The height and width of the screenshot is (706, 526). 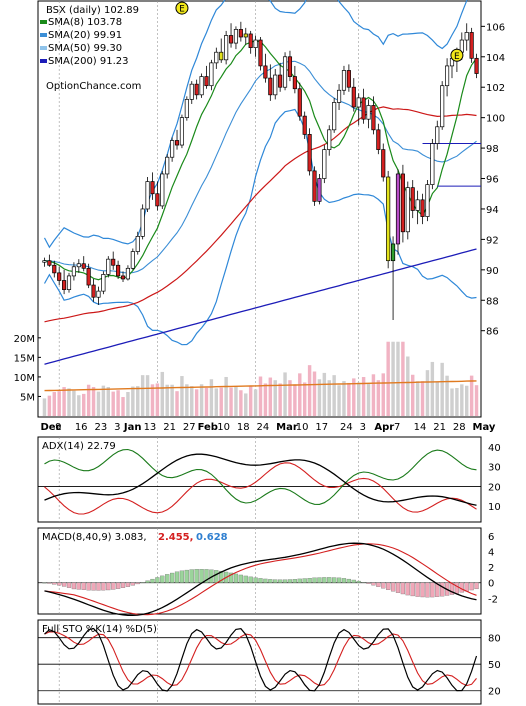 What do you see at coordinates (494, 692) in the screenshot?
I see `sto-tick-label: 20` at bounding box center [494, 692].